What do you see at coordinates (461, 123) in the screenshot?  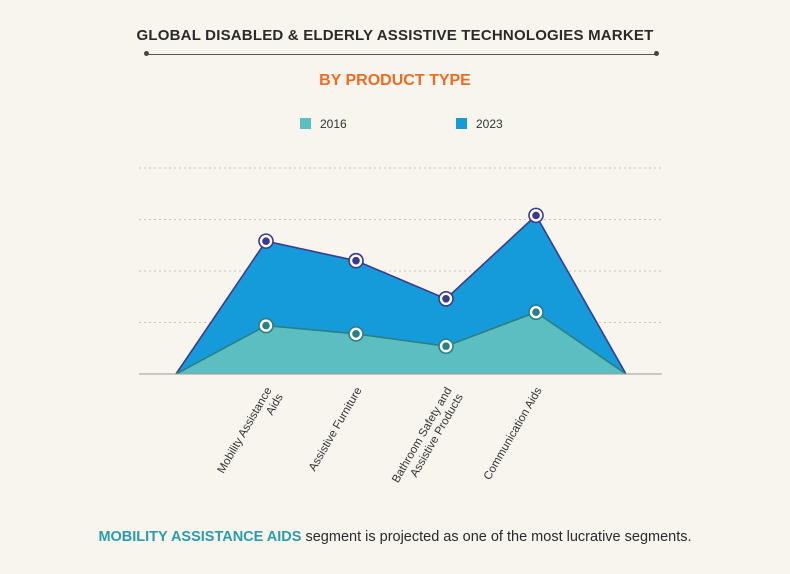 I see `legend-swatch-2023` at bounding box center [461, 123].